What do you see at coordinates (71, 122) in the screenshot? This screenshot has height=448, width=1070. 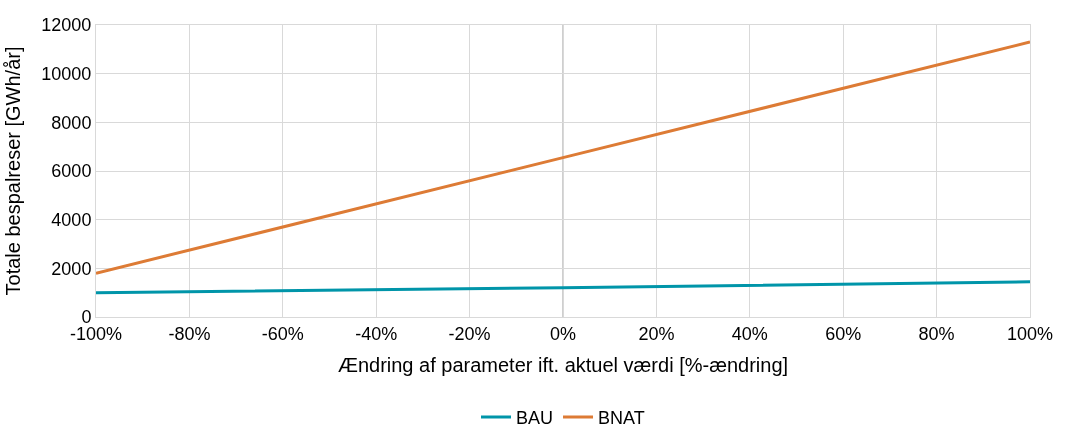 I see `y-tick-label: 8000` at bounding box center [71, 122].